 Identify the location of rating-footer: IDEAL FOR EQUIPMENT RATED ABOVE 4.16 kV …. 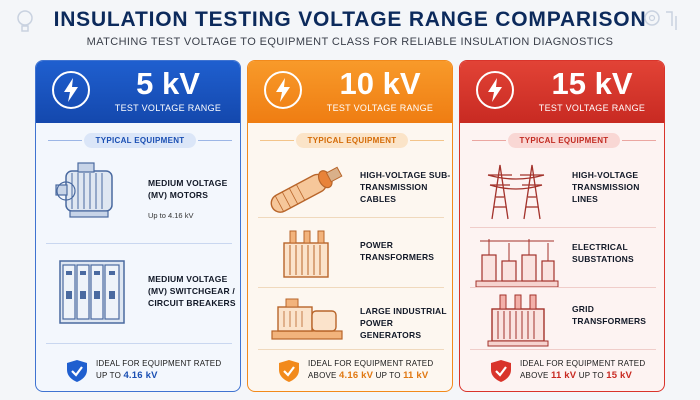
(370, 370).